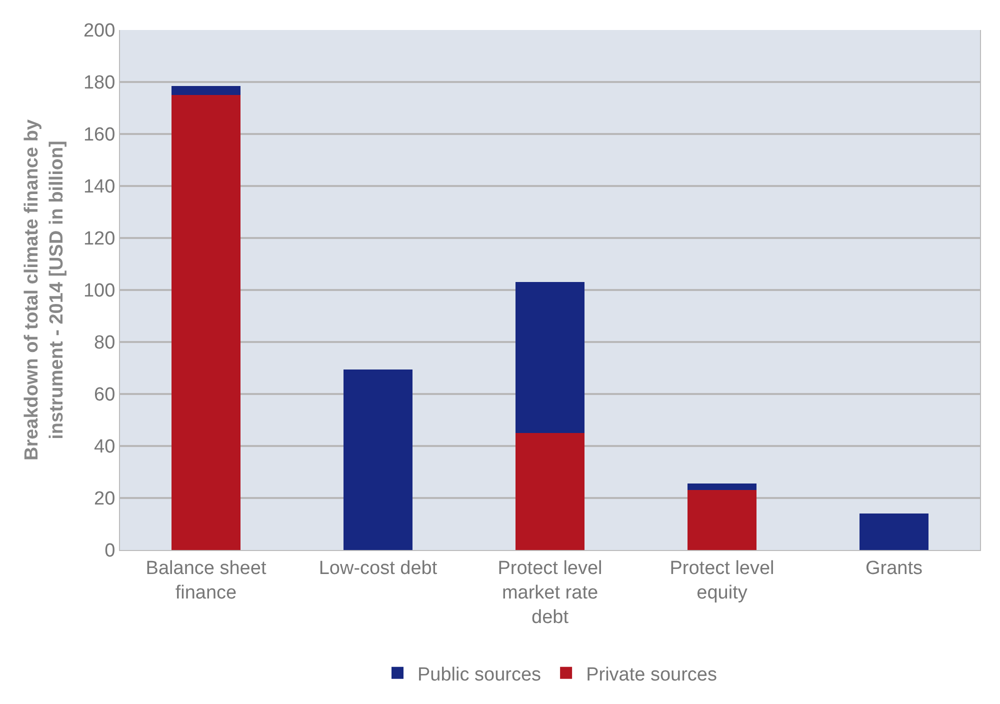 This screenshot has width=1000, height=704. Describe the element at coordinates (722, 581) in the screenshot. I see `x-tick-label: Protect level equity` at that location.